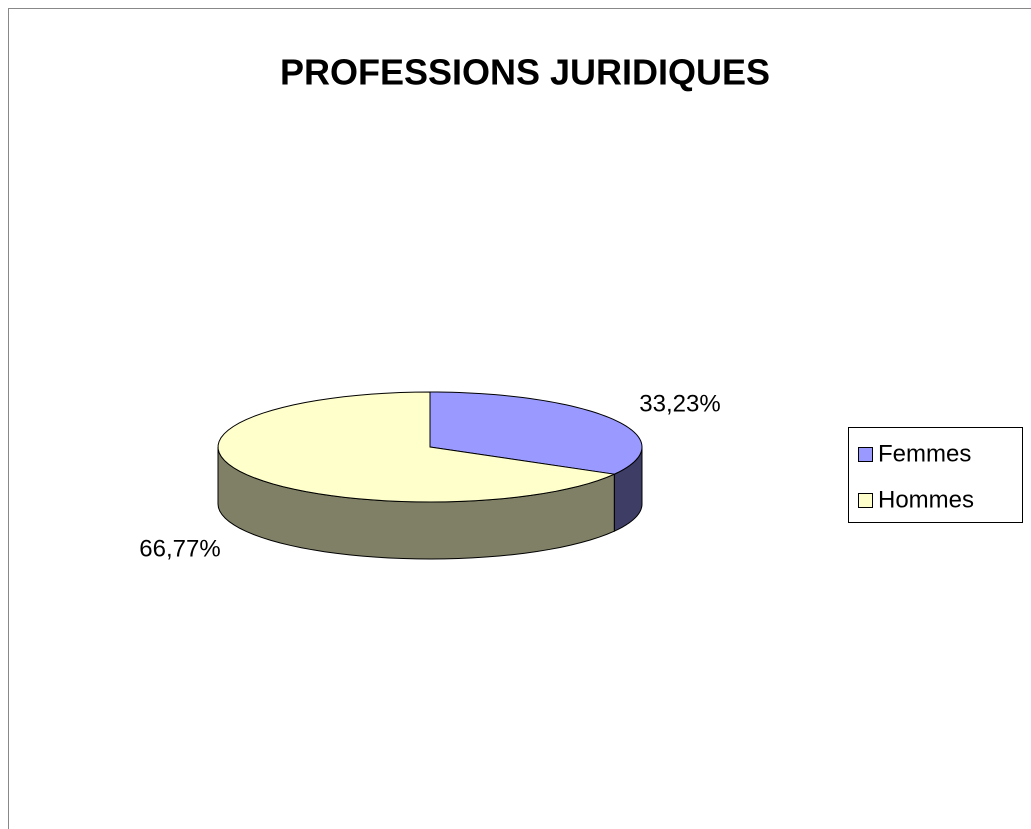 This screenshot has width=1031, height=829. Describe the element at coordinates (525, 72) in the screenshot. I see `chart-title: PROFESSIONS JURIDIQUES` at that location.